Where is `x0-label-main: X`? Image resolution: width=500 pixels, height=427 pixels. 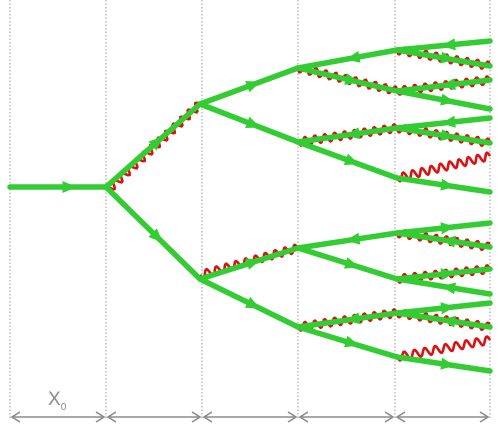 x0-label-main: X is located at coordinates (54, 399).